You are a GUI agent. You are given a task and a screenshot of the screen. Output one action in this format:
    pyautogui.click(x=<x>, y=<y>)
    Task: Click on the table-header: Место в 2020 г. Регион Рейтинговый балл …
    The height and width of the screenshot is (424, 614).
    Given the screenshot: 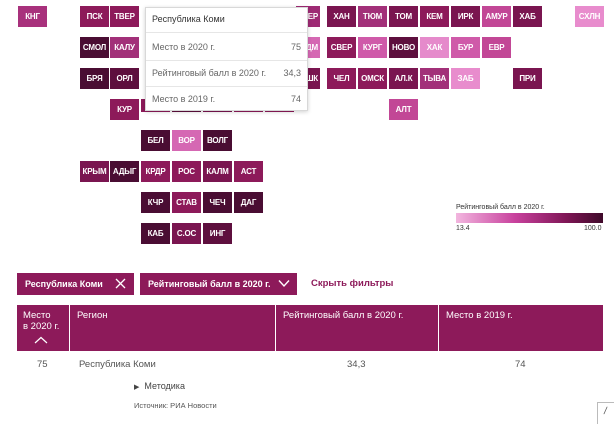 What is the action you would take?
    pyautogui.click(x=310, y=328)
    